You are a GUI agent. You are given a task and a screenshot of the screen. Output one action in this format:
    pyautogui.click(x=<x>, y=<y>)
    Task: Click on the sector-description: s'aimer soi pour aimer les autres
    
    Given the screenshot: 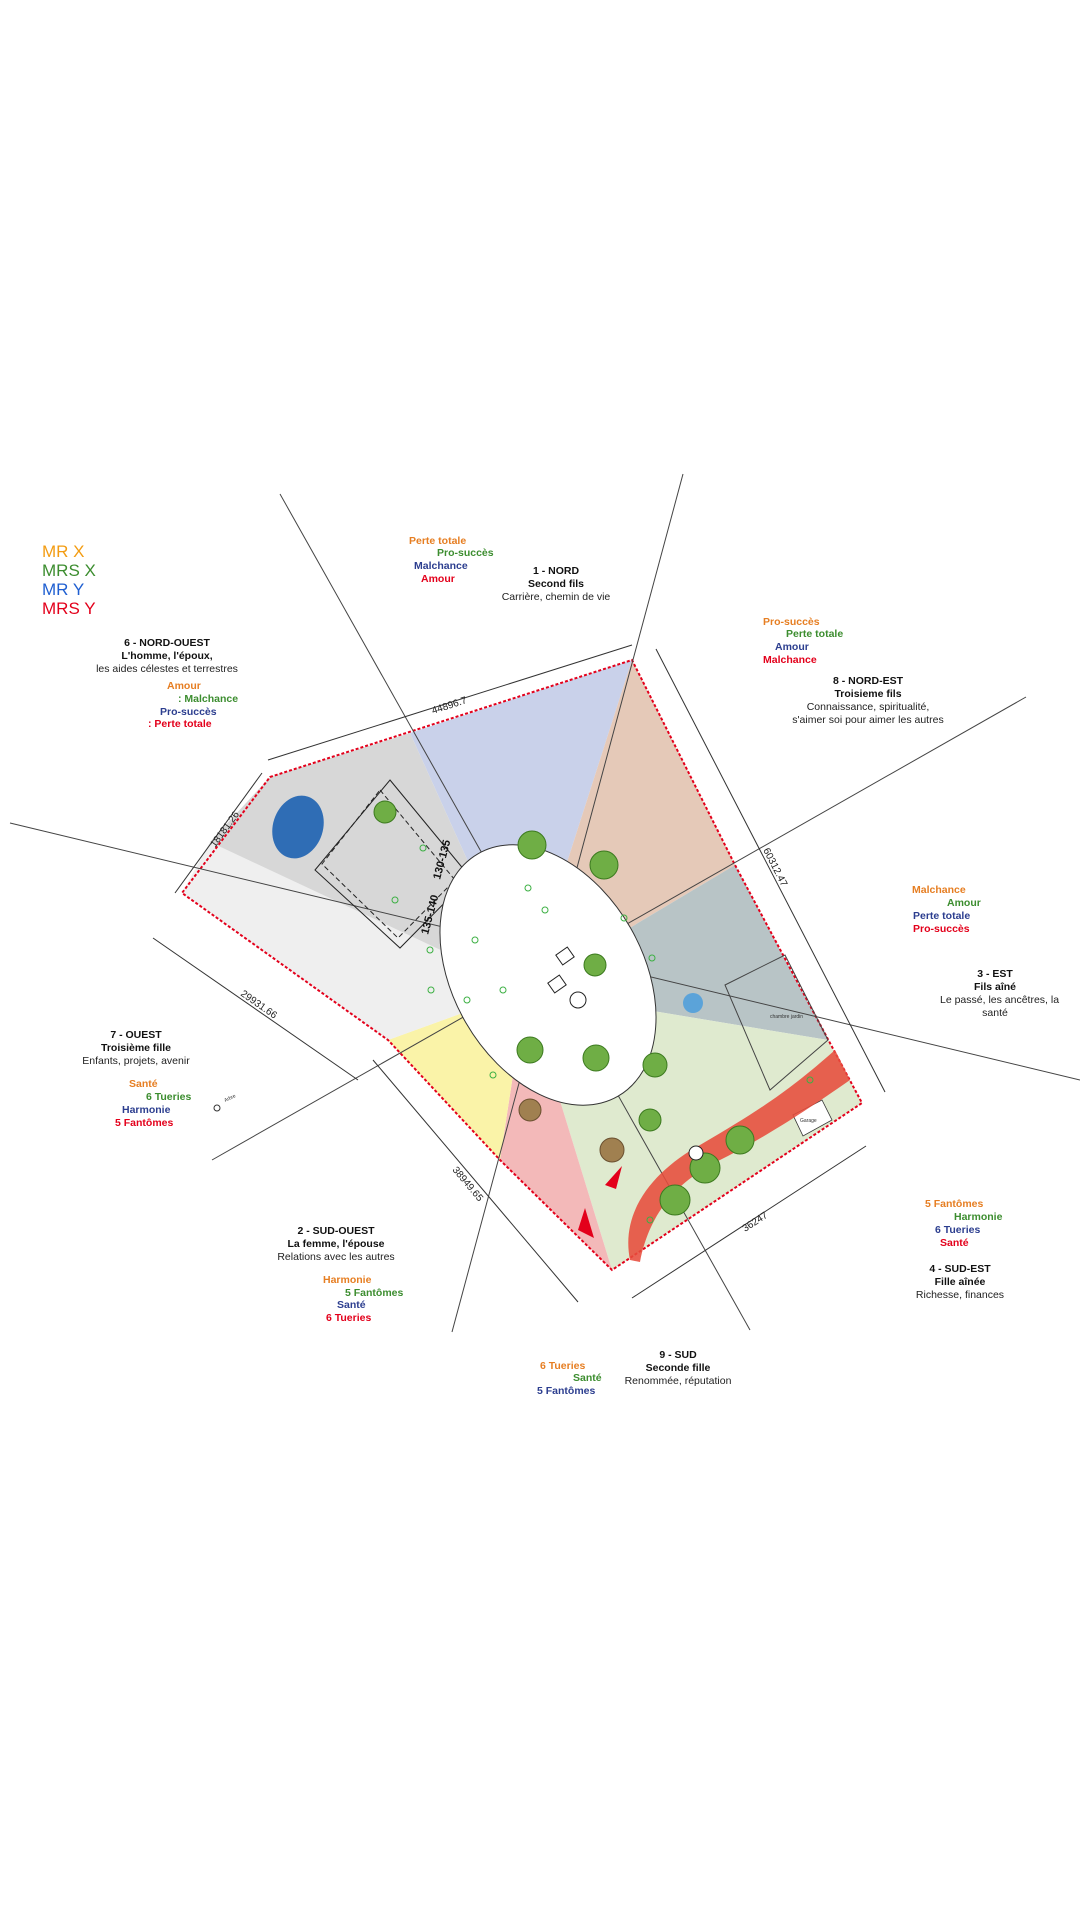 What is the action you would take?
    pyautogui.click(x=868, y=720)
    